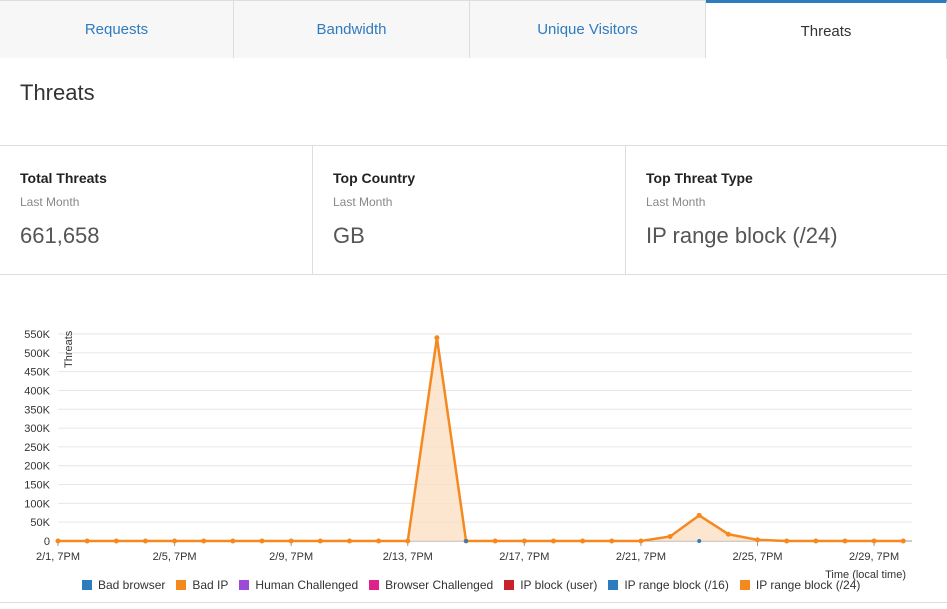  I want to click on y-tick-label: 250K, so click(37, 448).